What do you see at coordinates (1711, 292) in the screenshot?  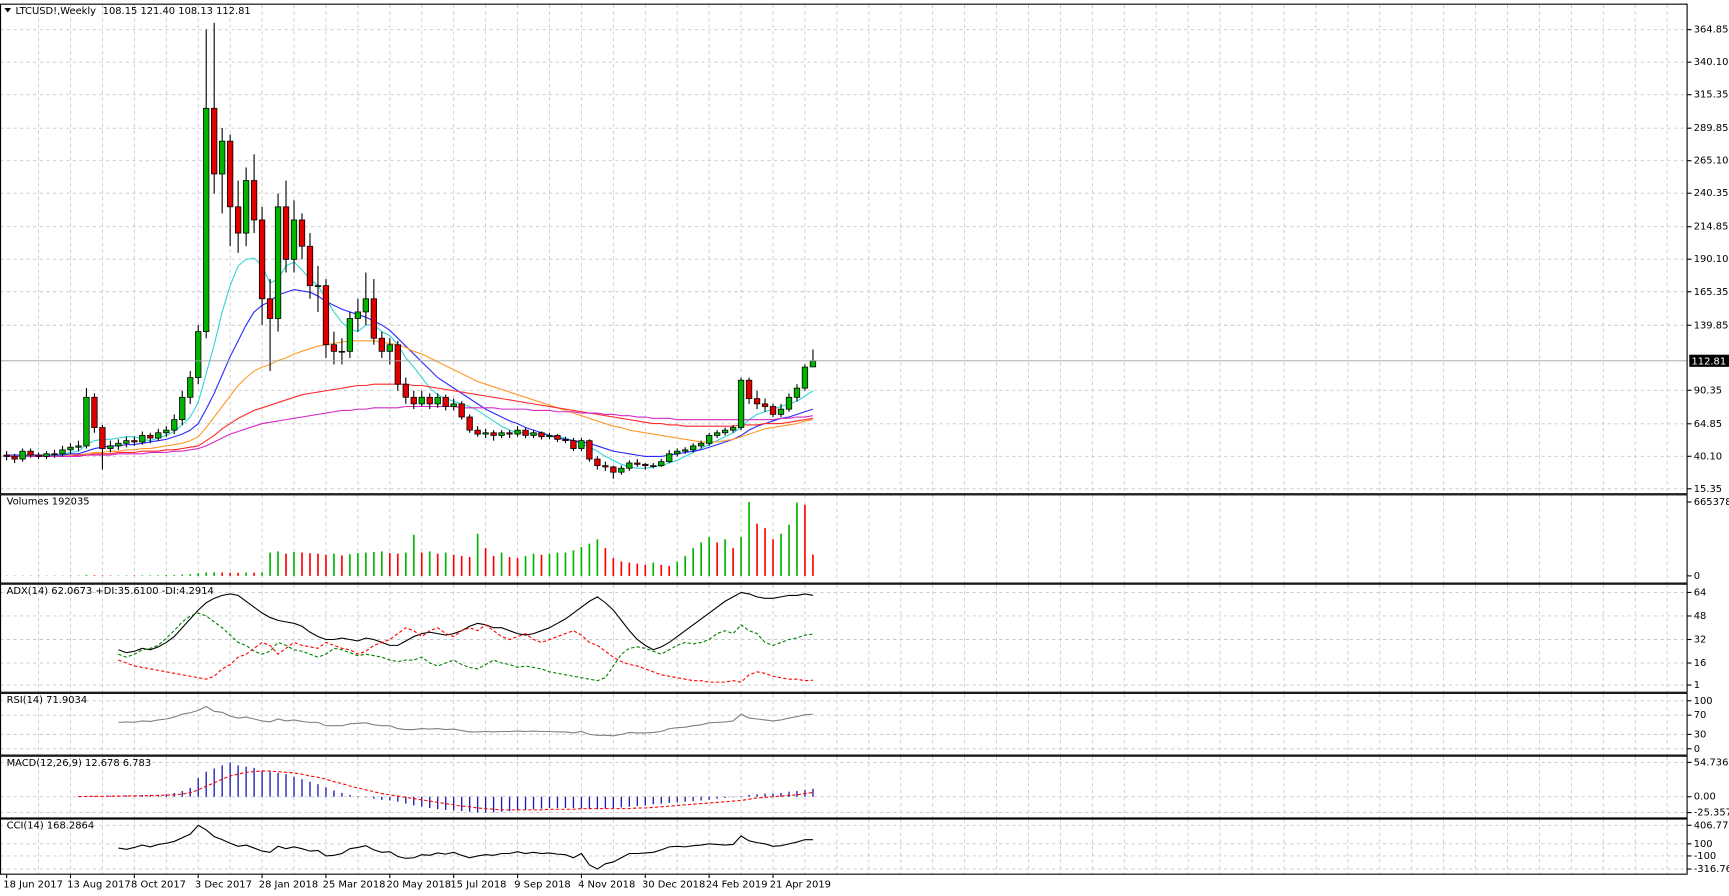 I see `y-tick-label: 165.35` at bounding box center [1711, 292].